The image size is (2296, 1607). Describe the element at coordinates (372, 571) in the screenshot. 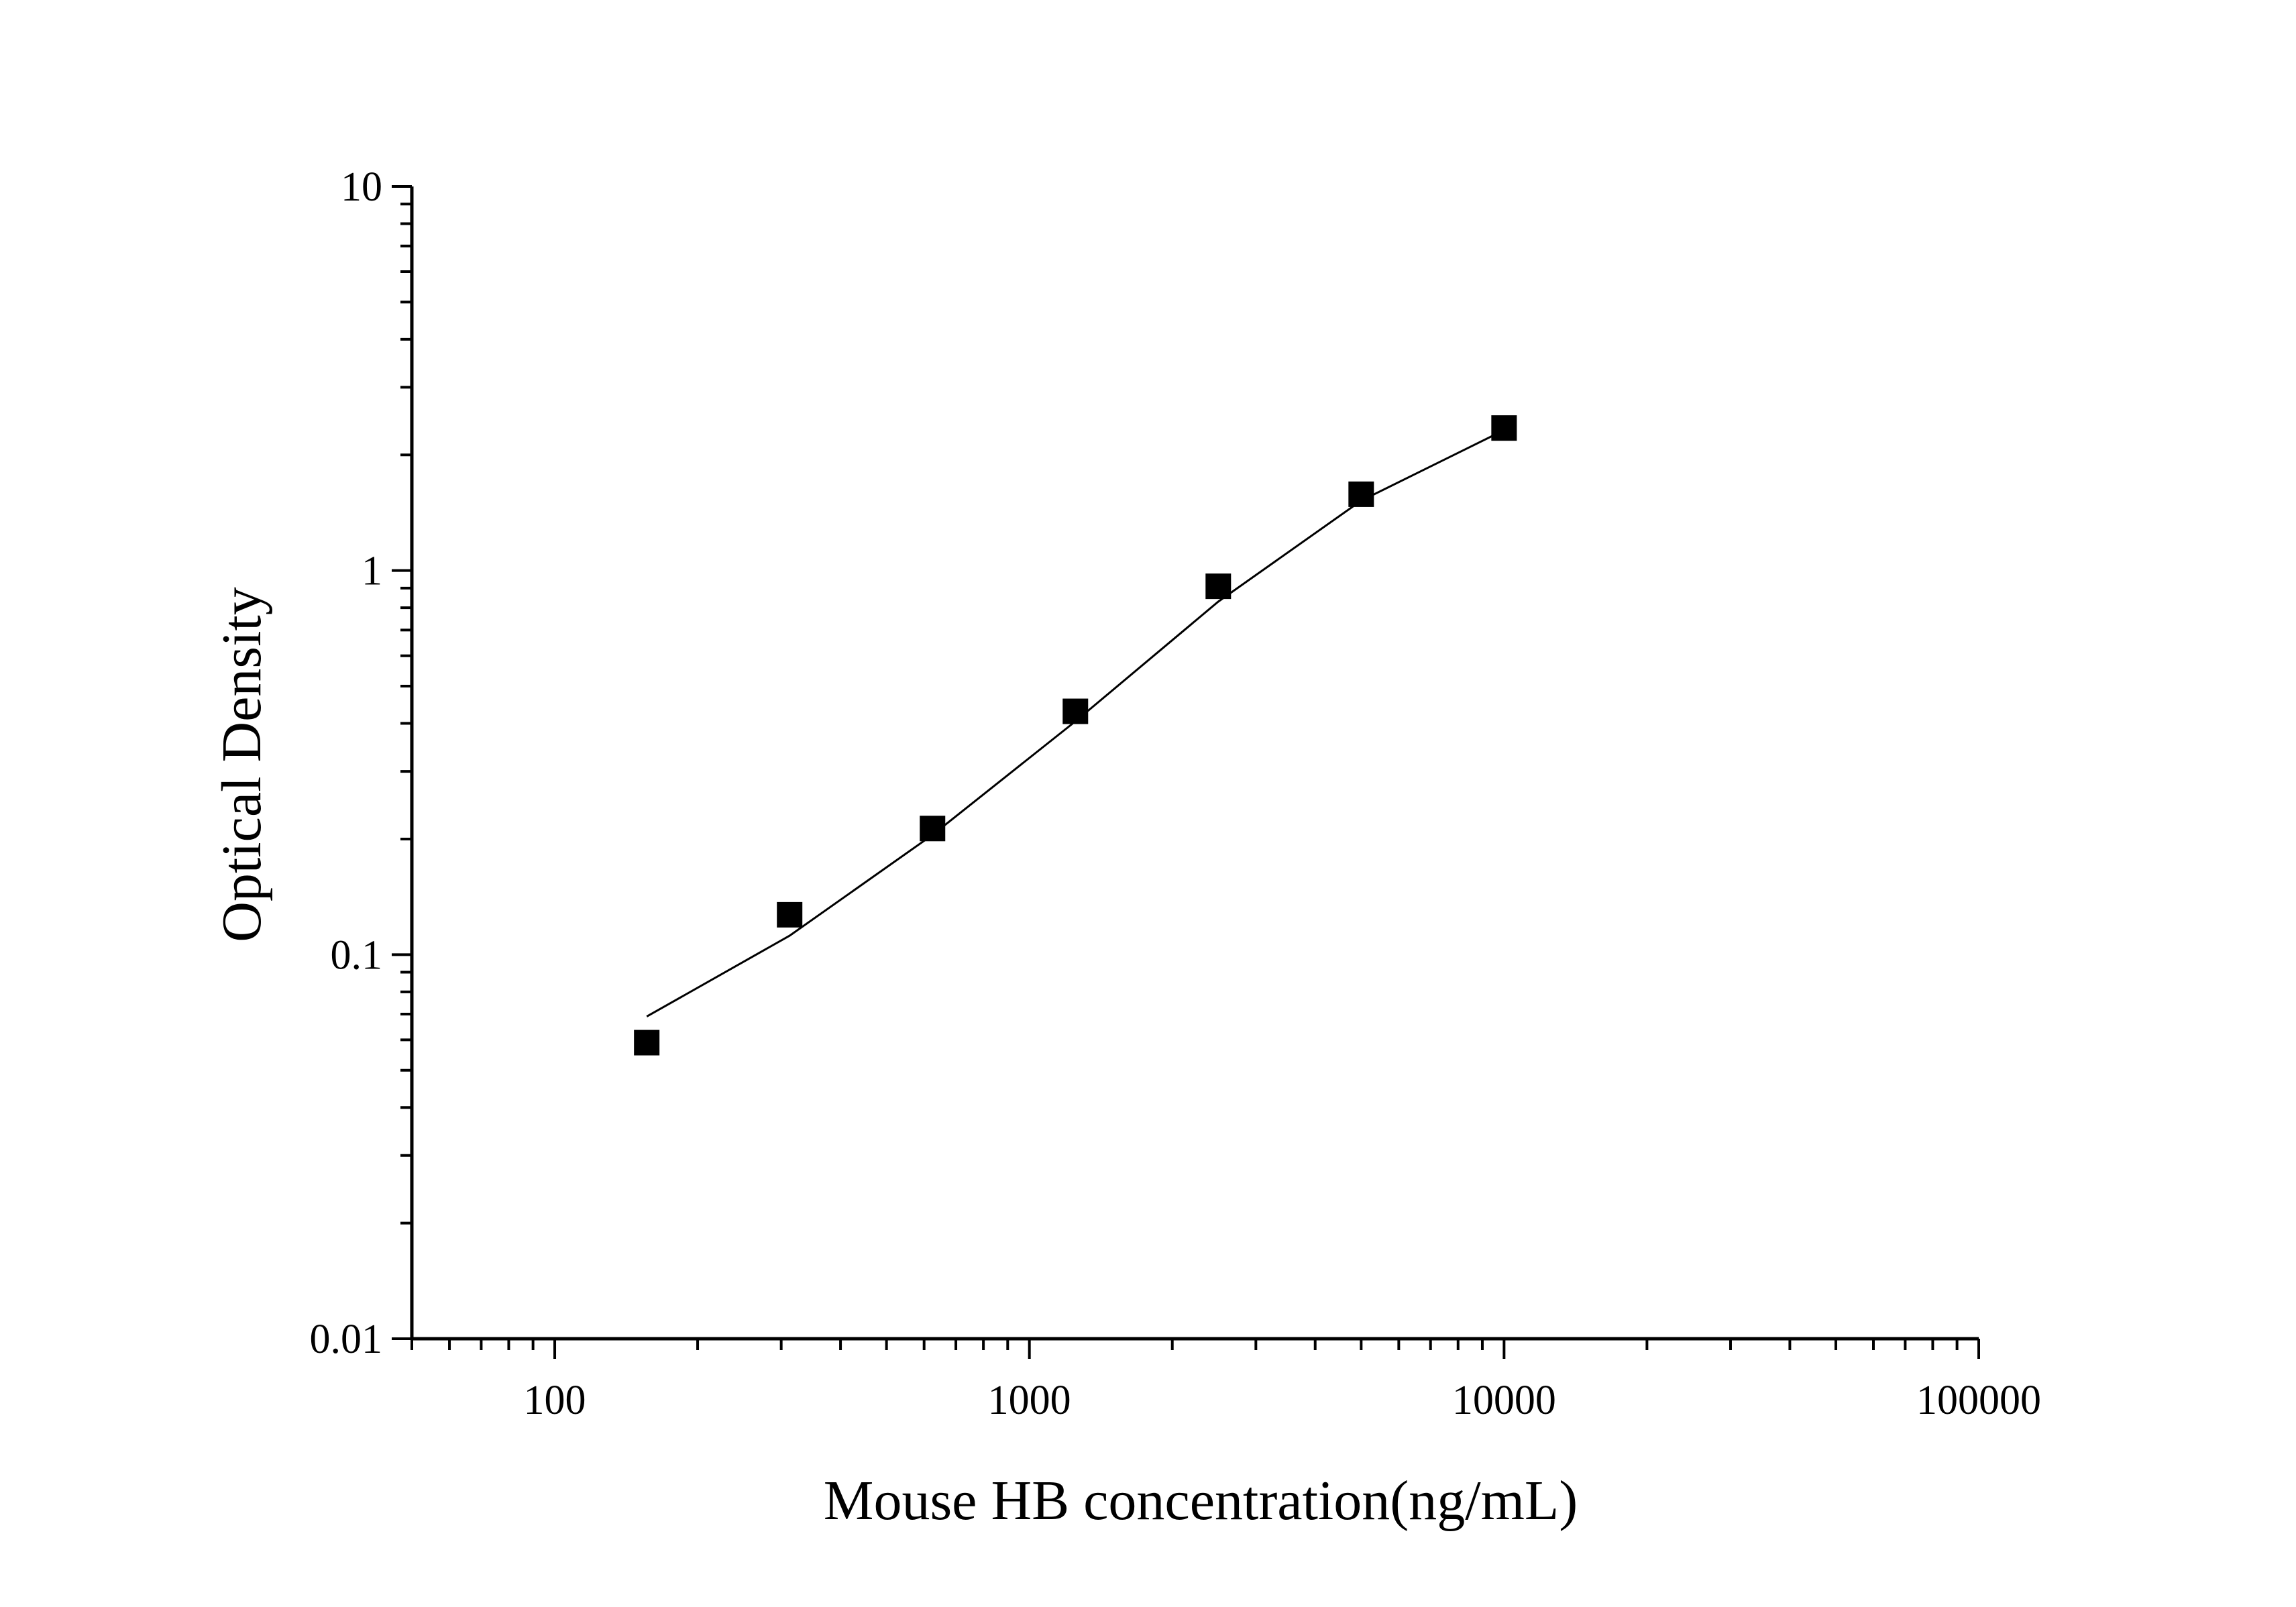

I see `y-tick-label: 1` at that location.